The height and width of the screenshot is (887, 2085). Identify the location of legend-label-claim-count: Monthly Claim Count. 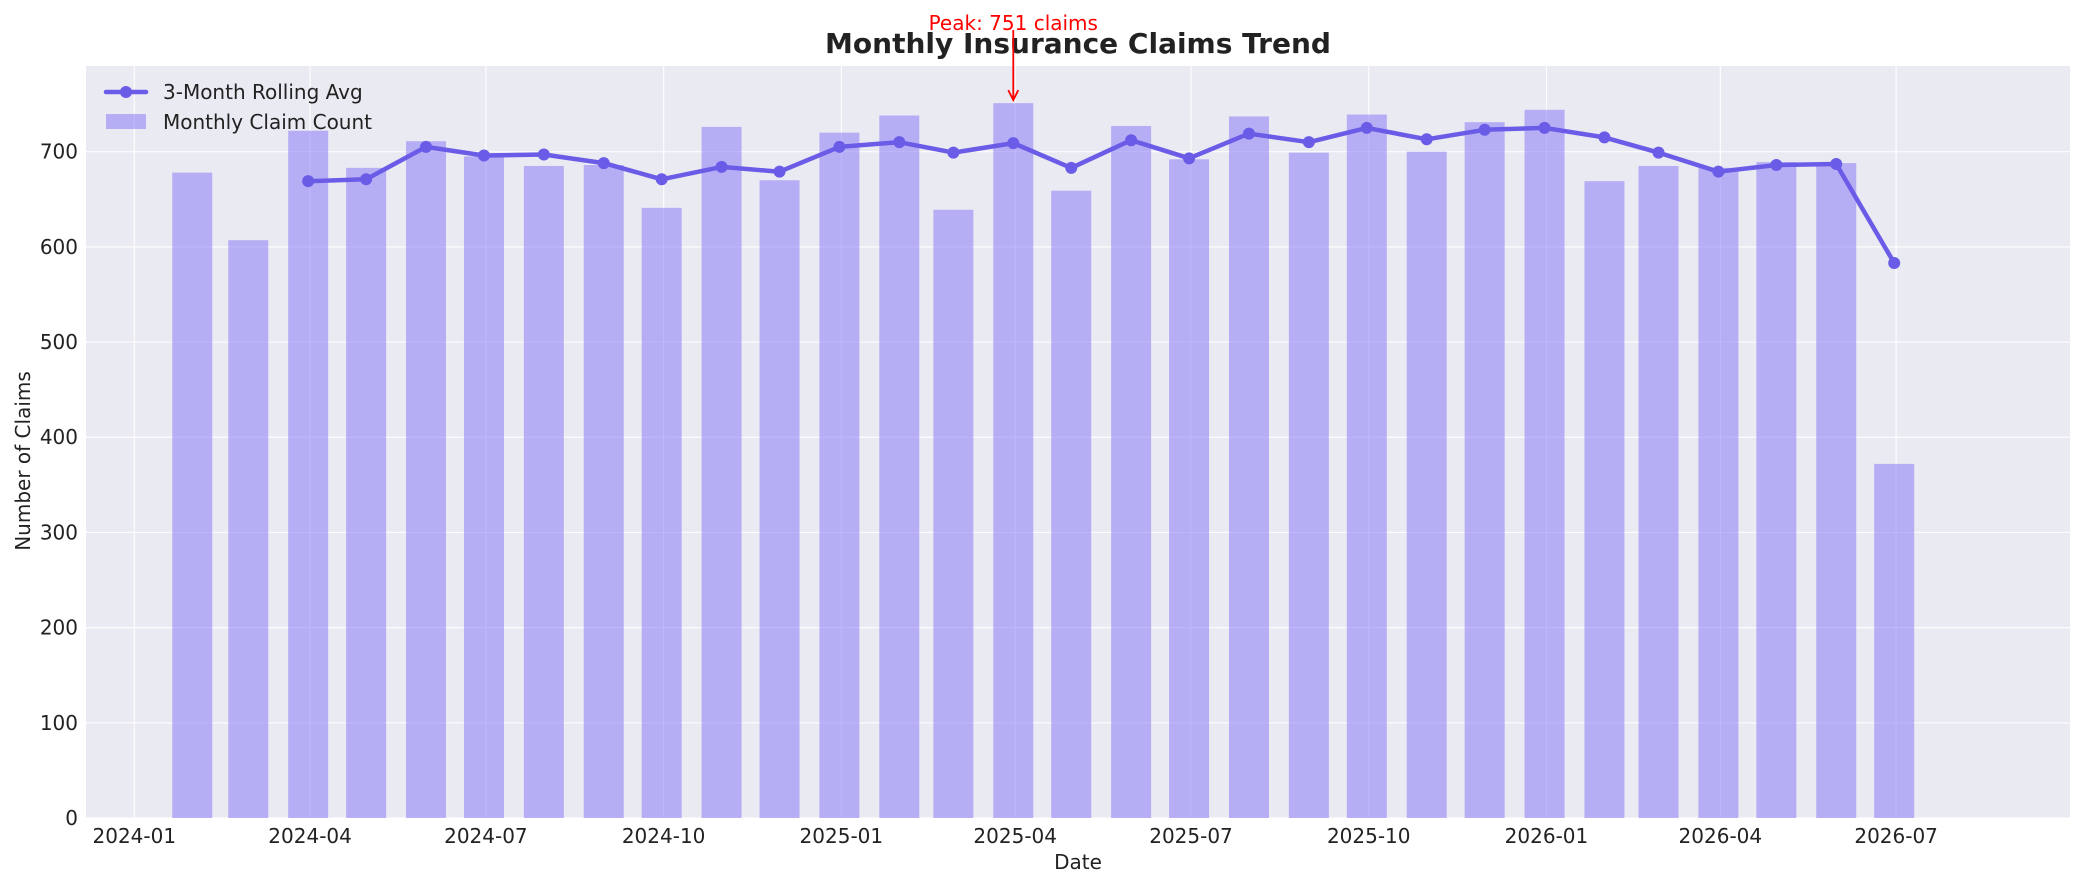
(267, 122).